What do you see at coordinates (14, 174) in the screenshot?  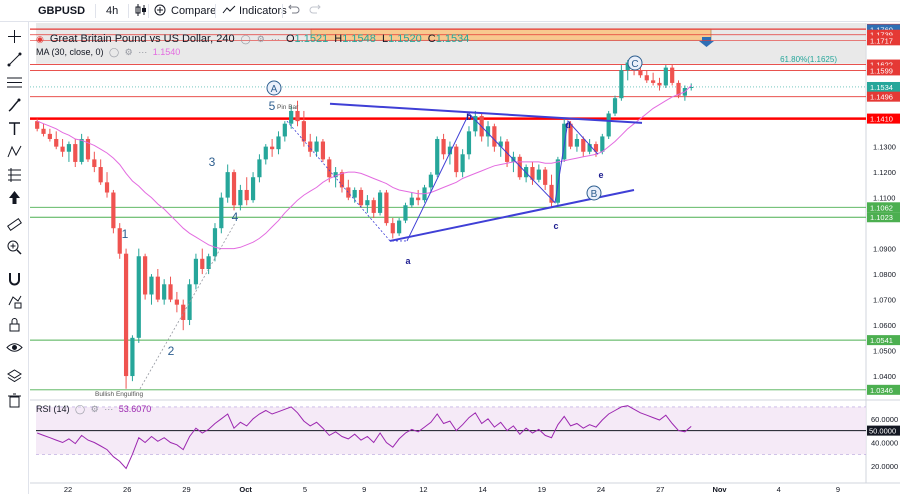 I see `prediction-icon` at bounding box center [14, 174].